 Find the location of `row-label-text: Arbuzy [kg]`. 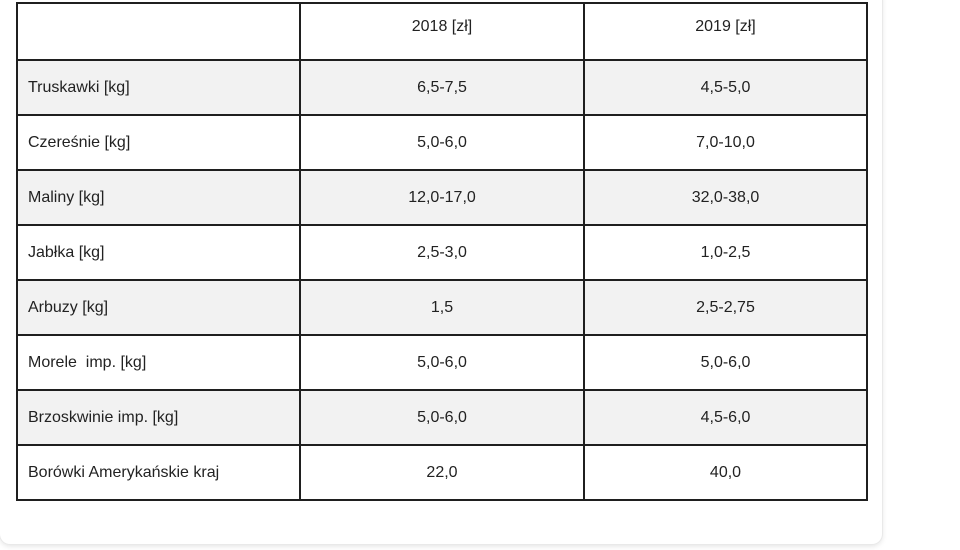

row-label-text: Arbuzy [kg] is located at coordinates (68, 307).